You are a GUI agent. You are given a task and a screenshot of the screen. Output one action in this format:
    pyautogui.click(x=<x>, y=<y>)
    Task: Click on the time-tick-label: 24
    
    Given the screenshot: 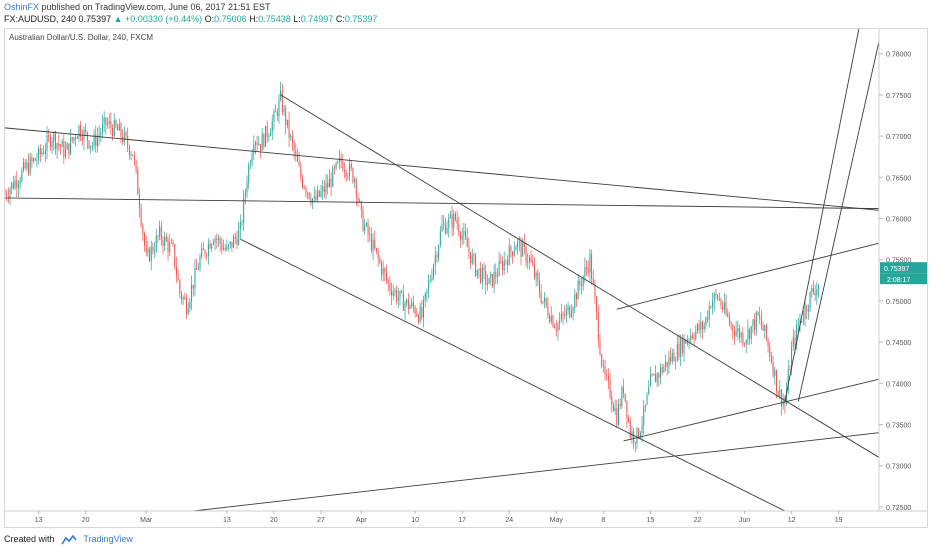 What is the action you would take?
    pyautogui.click(x=509, y=520)
    